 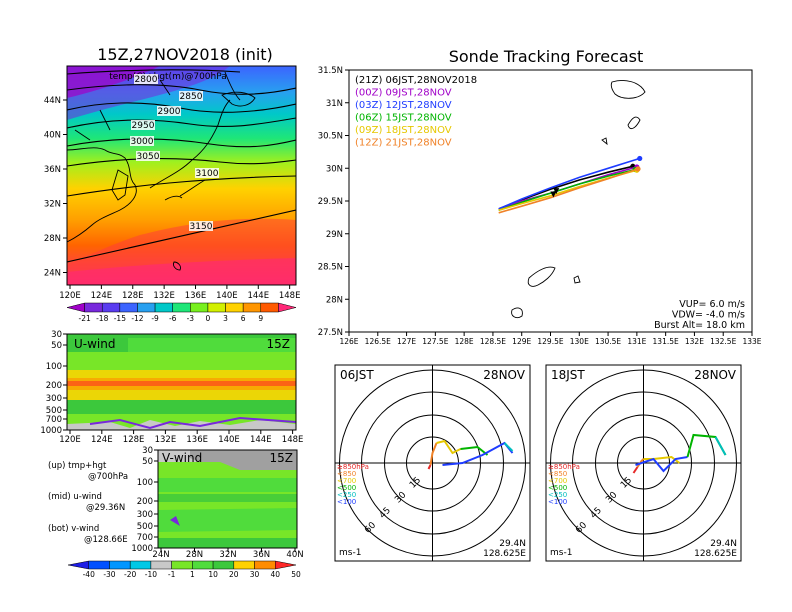 What do you see at coordinates (350, 553) in the screenshot?
I see `hodo-units: ms-1` at bounding box center [350, 553].